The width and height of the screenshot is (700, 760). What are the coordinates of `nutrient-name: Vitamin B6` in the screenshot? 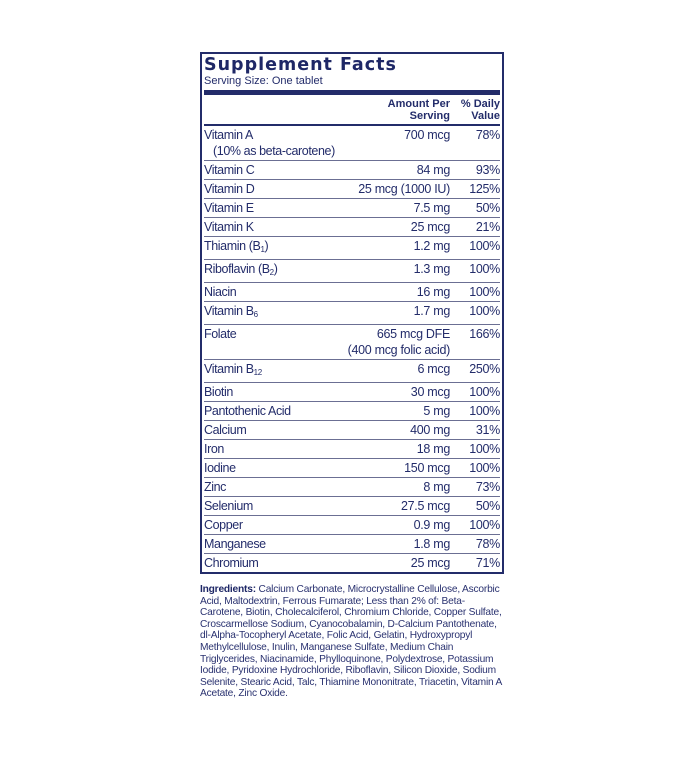 It's located at (264, 313).